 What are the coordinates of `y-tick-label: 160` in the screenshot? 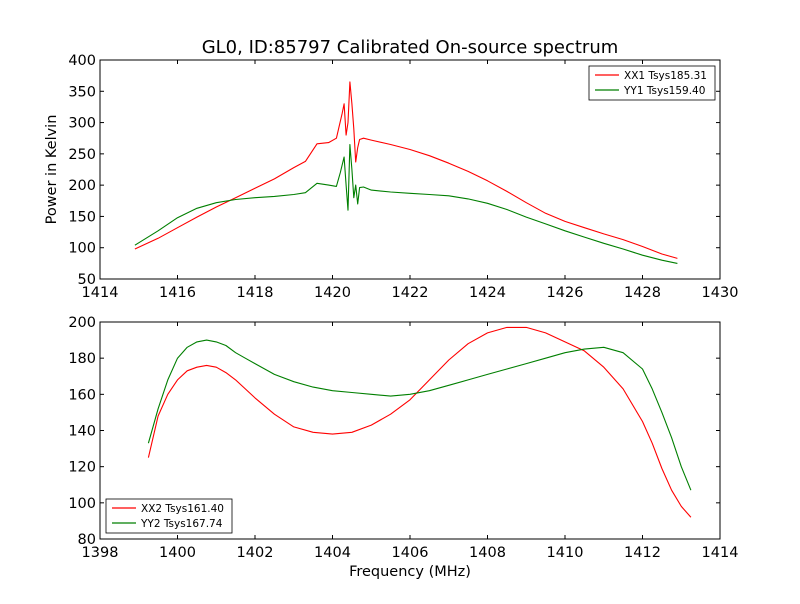 It's located at (82, 395).